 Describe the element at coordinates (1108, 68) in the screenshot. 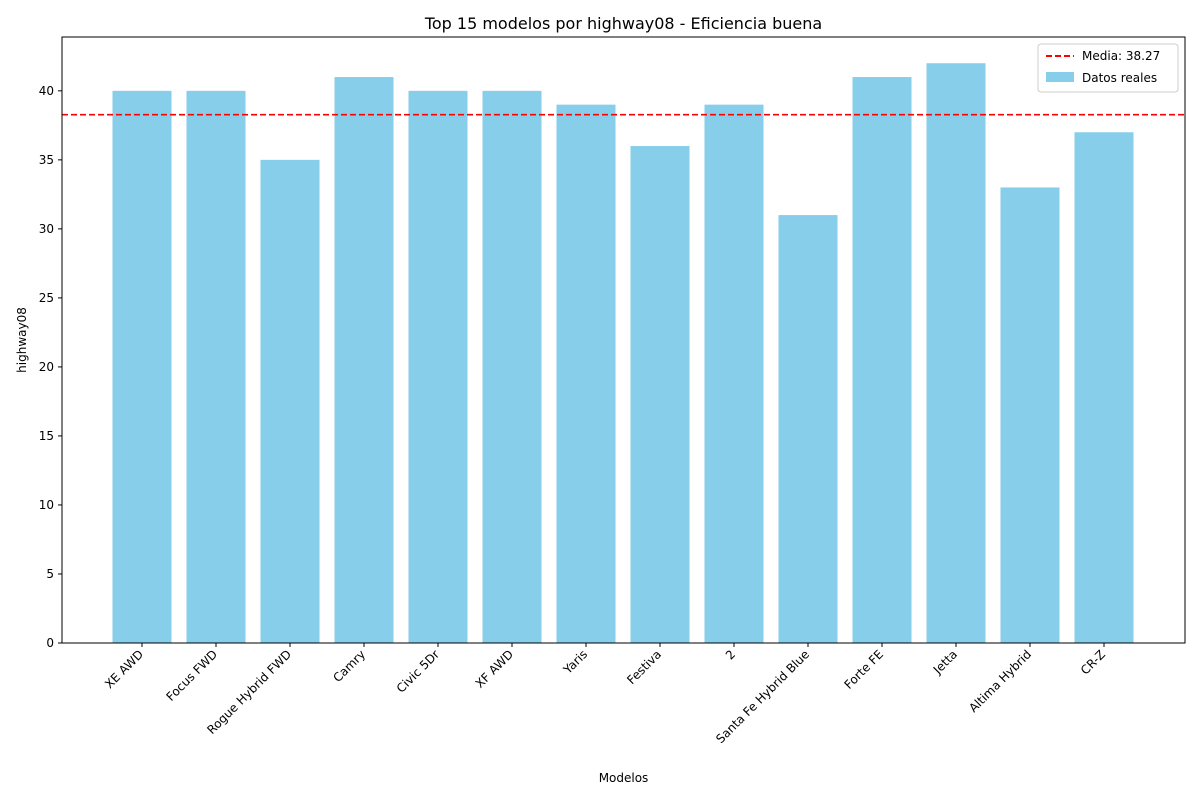

I see `legend: Media: 38.27 Datos reales` at that location.